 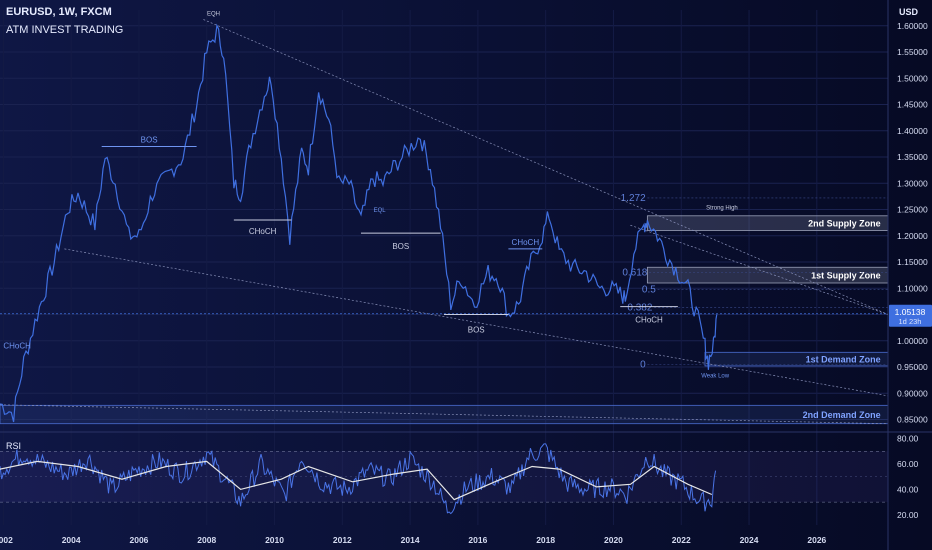 I want to click on y-tick-label: 1.15000, so click(x=912, y=262).